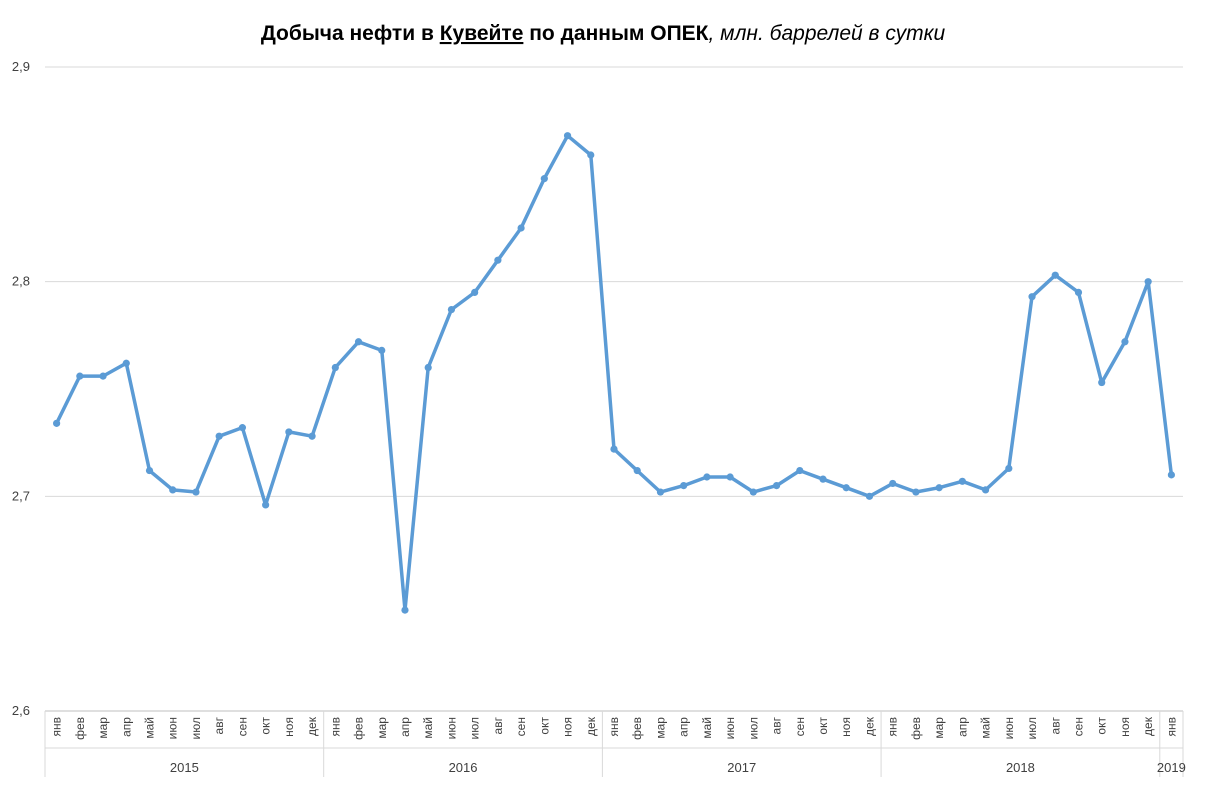 The width and height of the screenshot is (1206, 786). Describe the element at coordinates (184, 767) in the screenshot. I see `year-label: 2015` at that location.